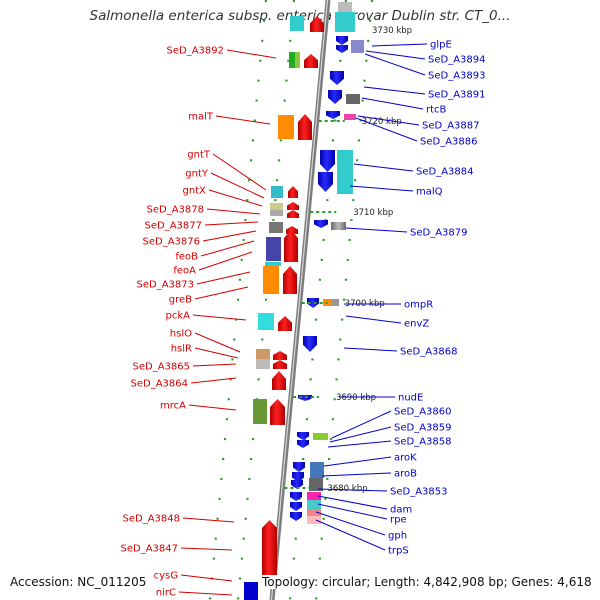 This screenshot has width=600, height=600. What do you see at coordinates (166, 285) in the screenshot?
I see `gene-label-left: SeD_A3873` at bounding box center [166, 285].